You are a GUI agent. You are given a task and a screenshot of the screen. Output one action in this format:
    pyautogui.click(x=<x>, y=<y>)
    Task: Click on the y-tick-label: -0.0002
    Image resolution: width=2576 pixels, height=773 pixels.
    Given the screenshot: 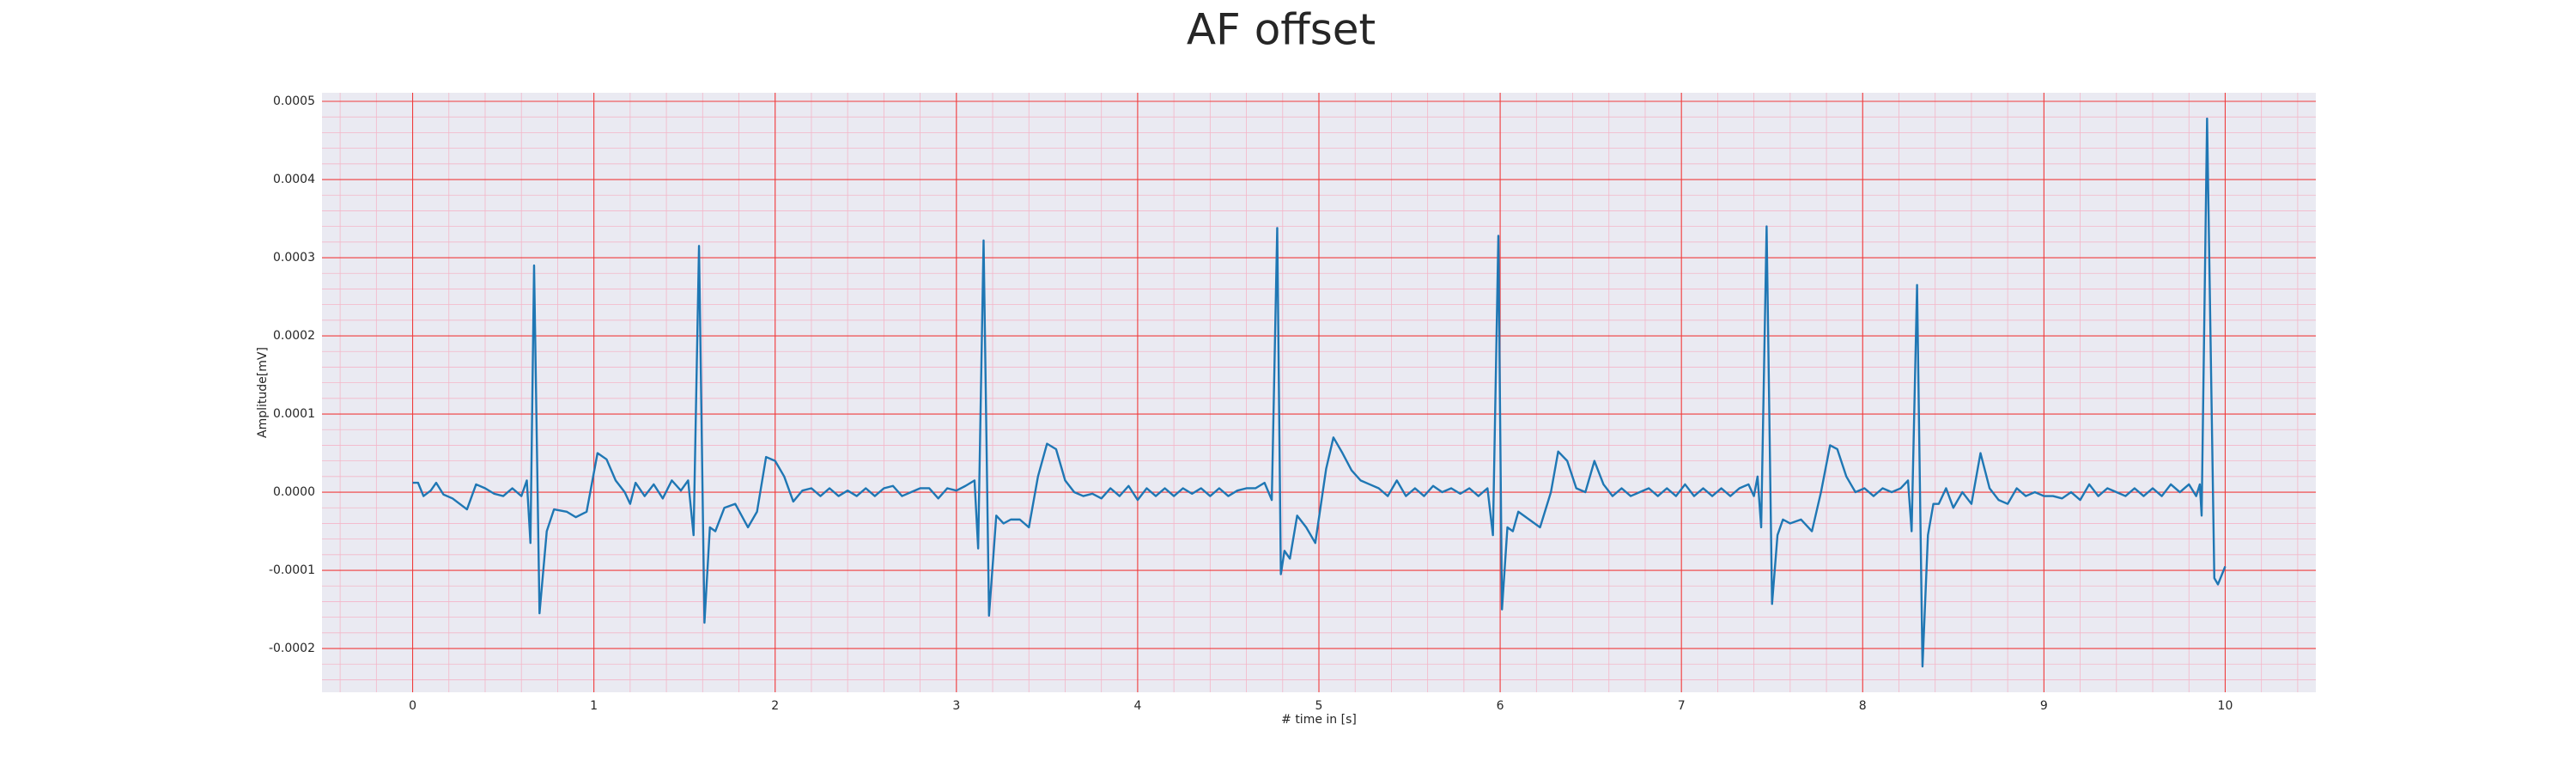 What is the action you would take?
    pyautogui.click(x=292, y=648)
    